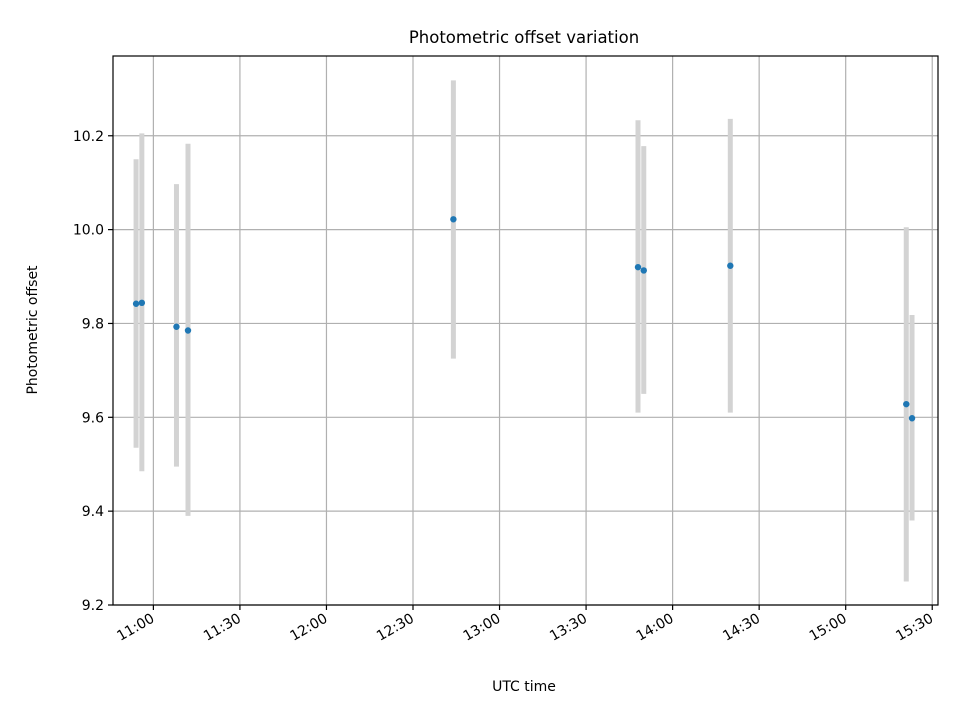  What do you see at coordinates (93, 418) in the screenshot?
I see `y-tick-label: 9.6` at bounding box center [93, 418].